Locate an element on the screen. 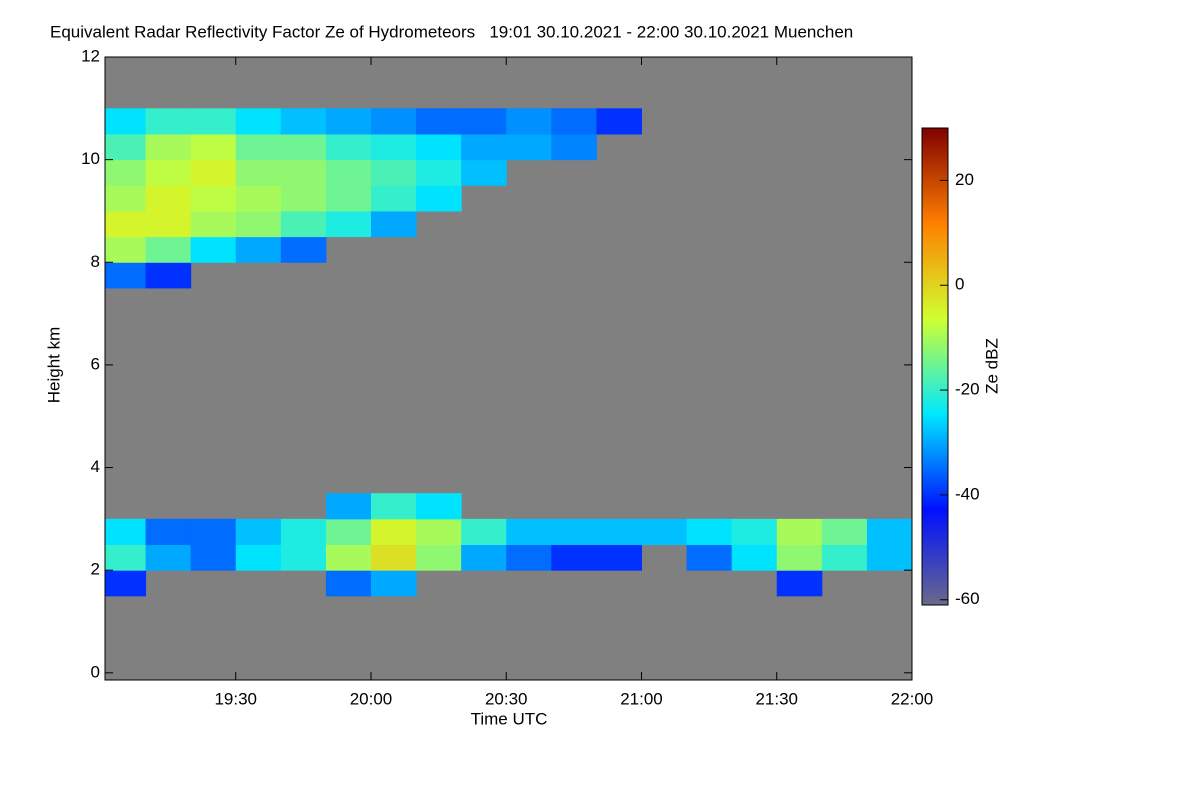 This screenshot has width=1200, height=800. x-tick-label: 19:30 is located at coordinates (235, 698).